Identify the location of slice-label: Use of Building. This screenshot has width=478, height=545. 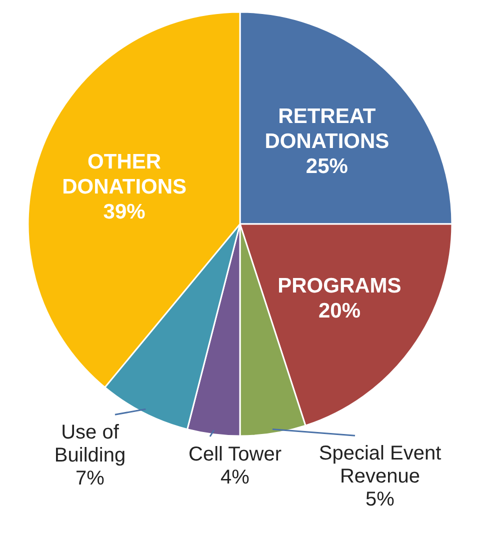
(90, 444).